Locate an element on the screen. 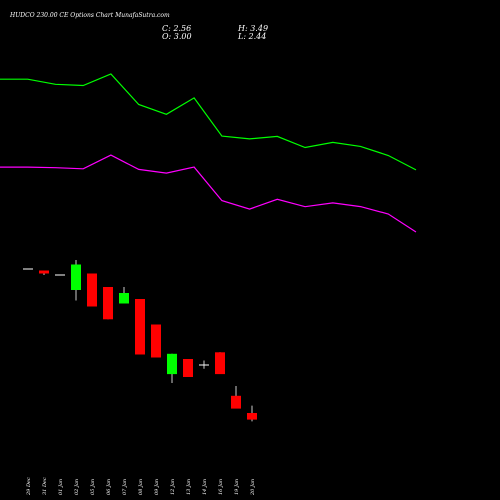  high-value: H: 3.49 is located at coordinates (253, 28).